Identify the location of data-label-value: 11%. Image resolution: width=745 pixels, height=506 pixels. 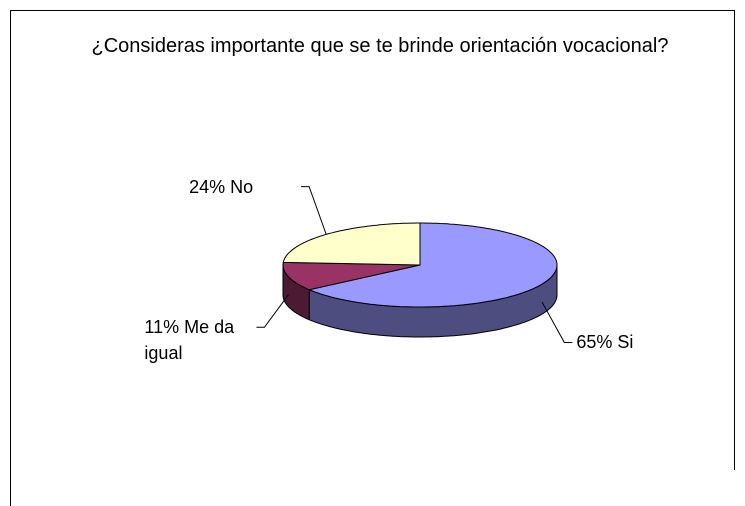
(162, 327).